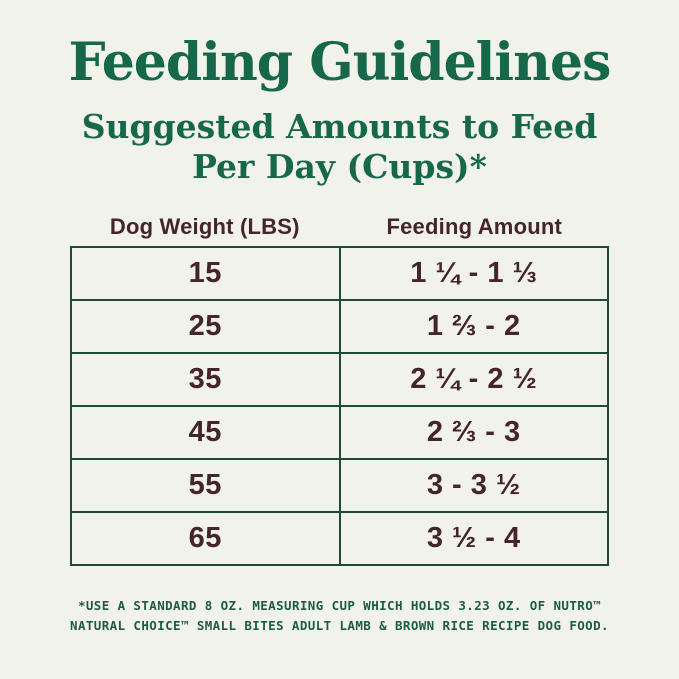 Image resolution: width=679 pixels, height=679 pixels. What do you see at coordinates (473, 538) in the screenshot?
I see `amount-cell: 3 ½ - 4` at bounding box center [473, 538].